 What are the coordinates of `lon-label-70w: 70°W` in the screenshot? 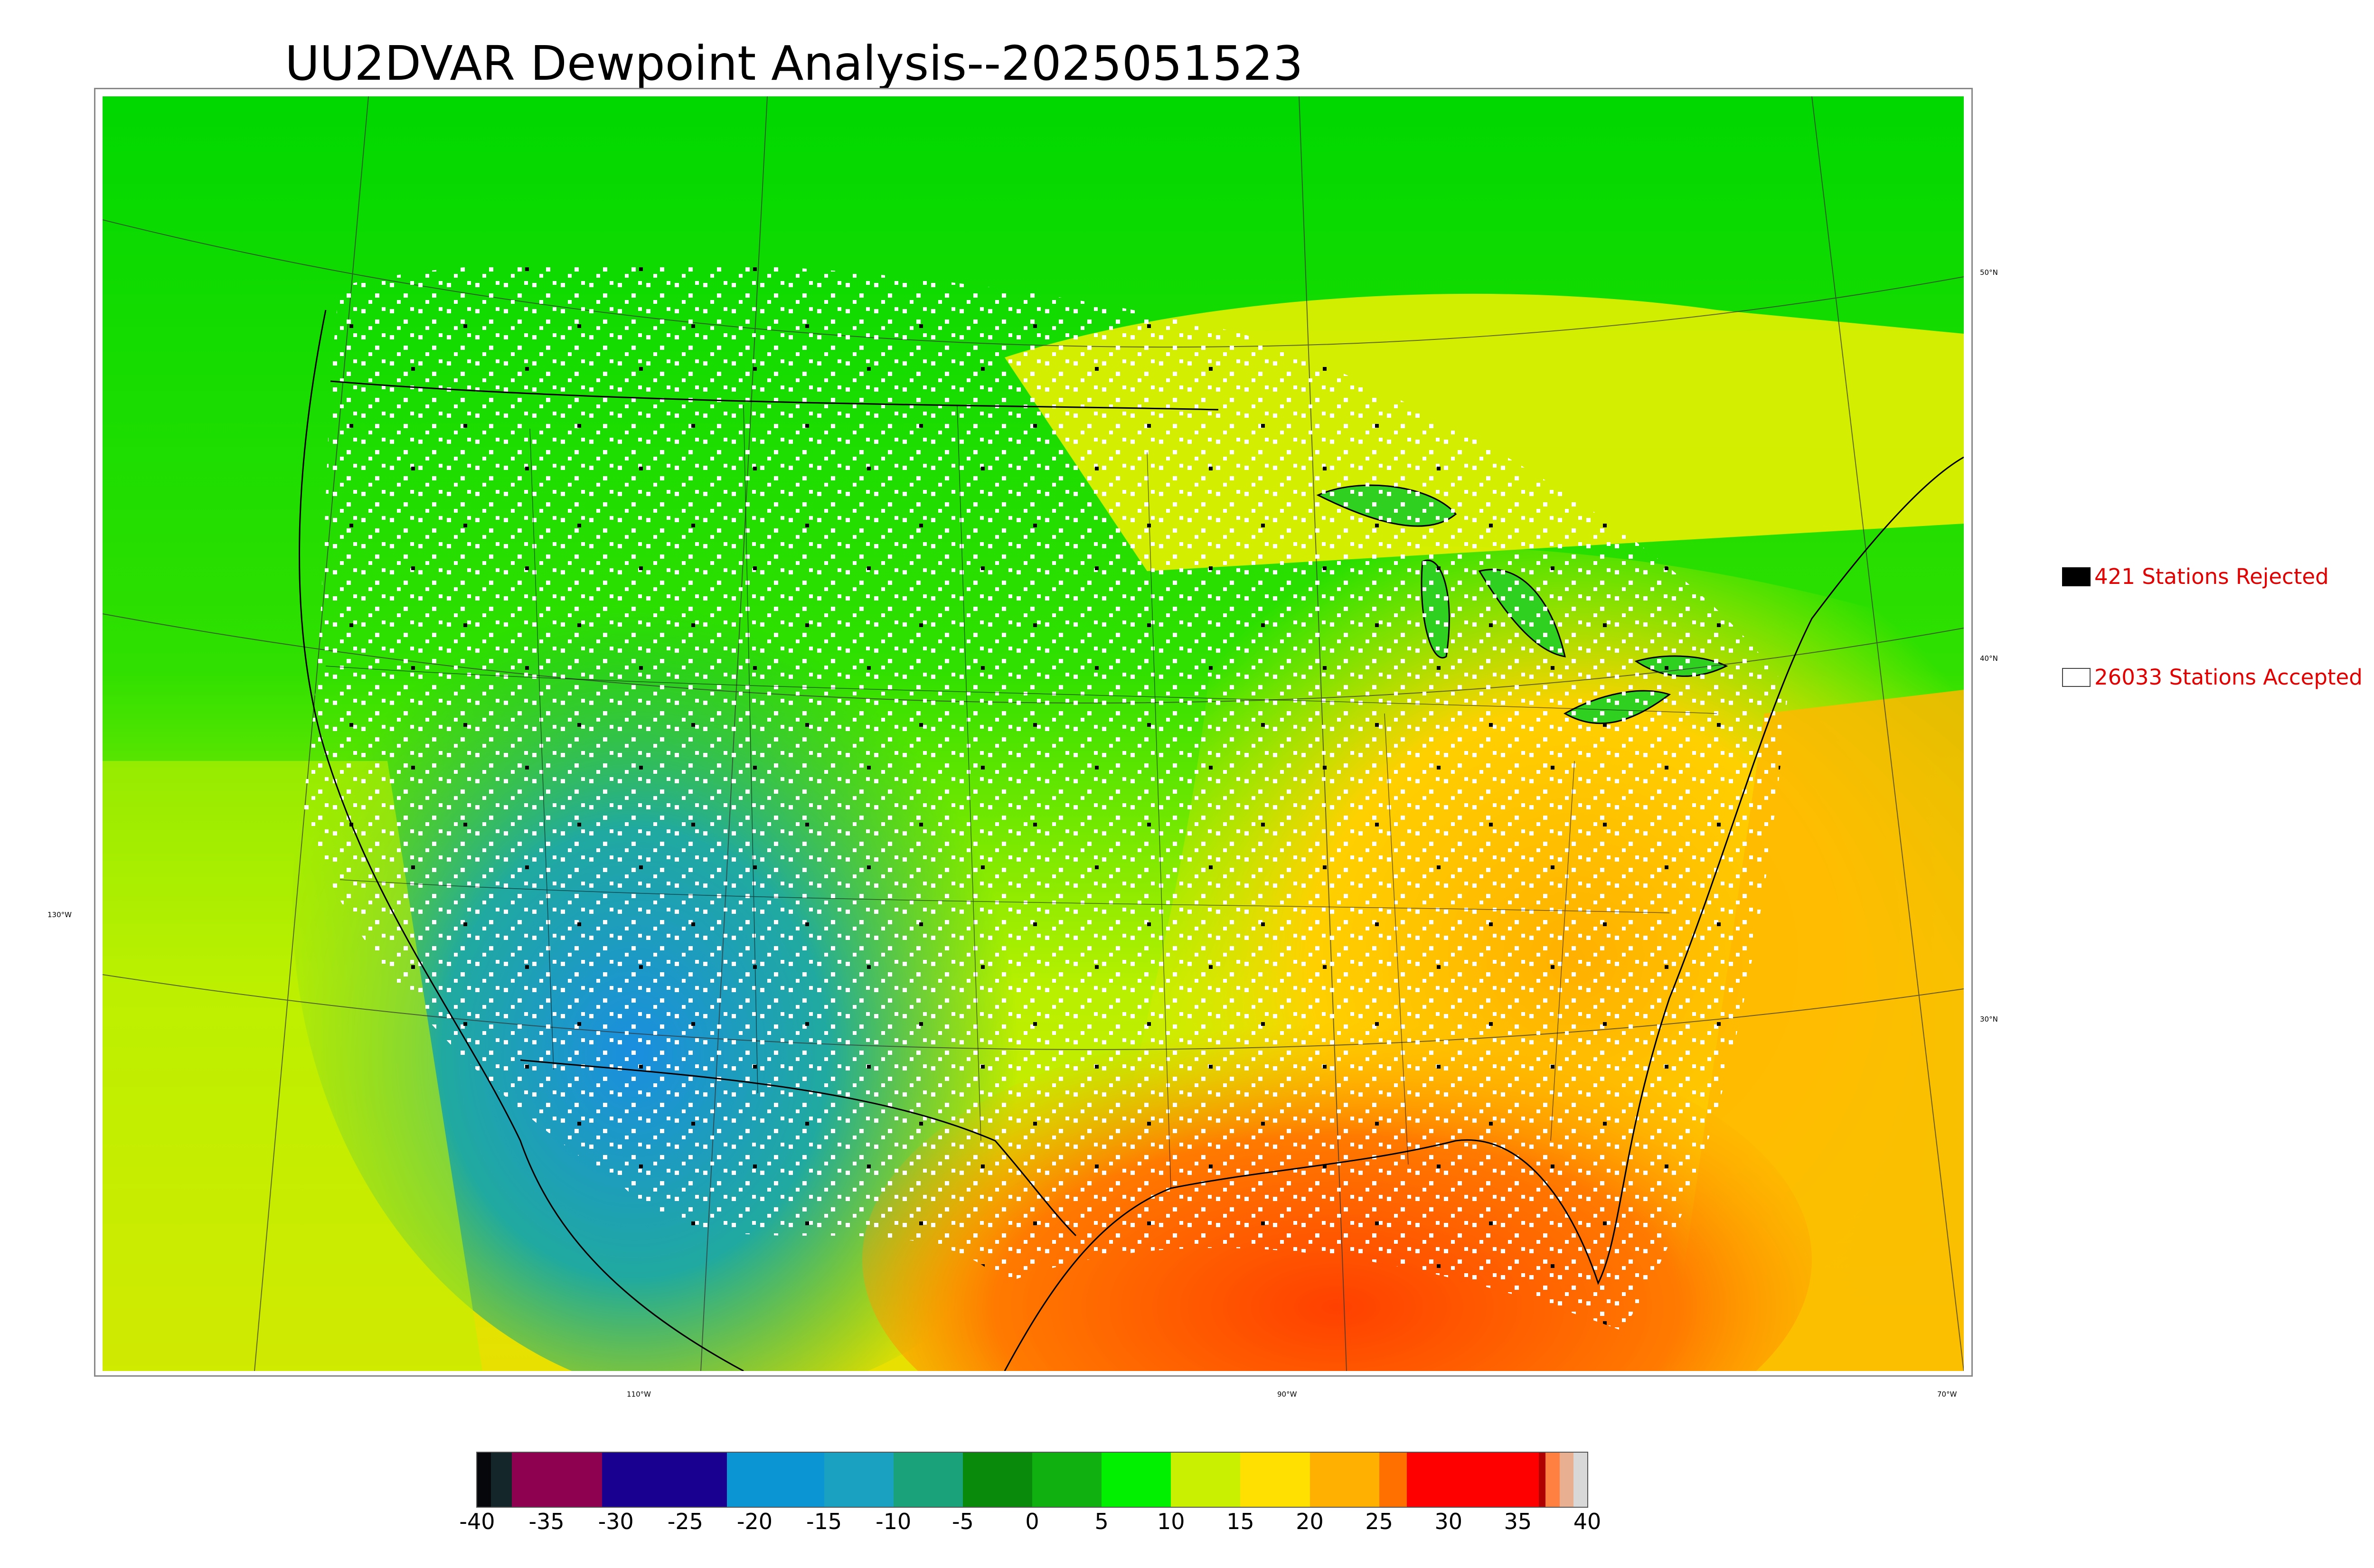 It's located at (1947, 1394).